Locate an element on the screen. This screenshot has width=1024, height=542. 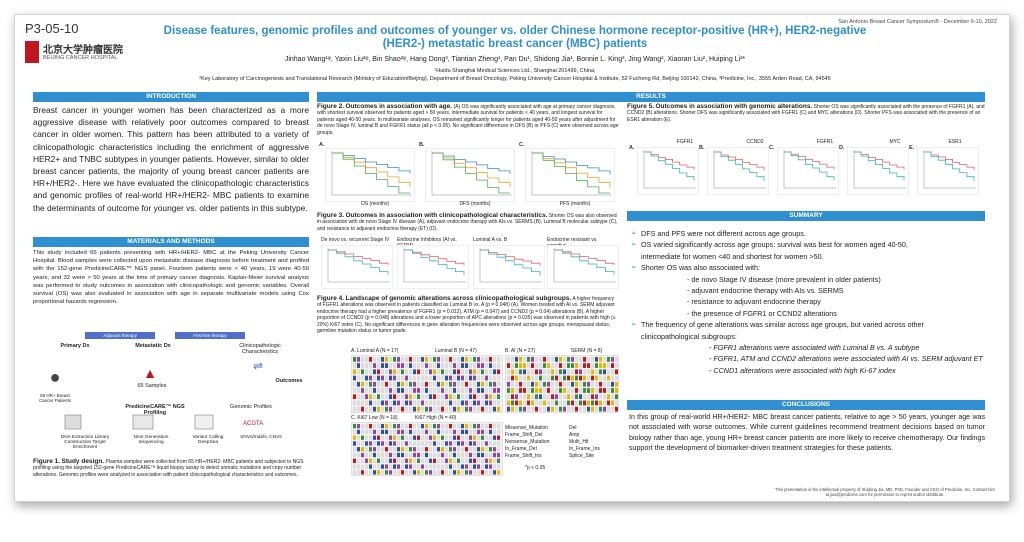
adjuvant-therapy-arrow: Adjuvant therapy is located at coordinates (120, 335).